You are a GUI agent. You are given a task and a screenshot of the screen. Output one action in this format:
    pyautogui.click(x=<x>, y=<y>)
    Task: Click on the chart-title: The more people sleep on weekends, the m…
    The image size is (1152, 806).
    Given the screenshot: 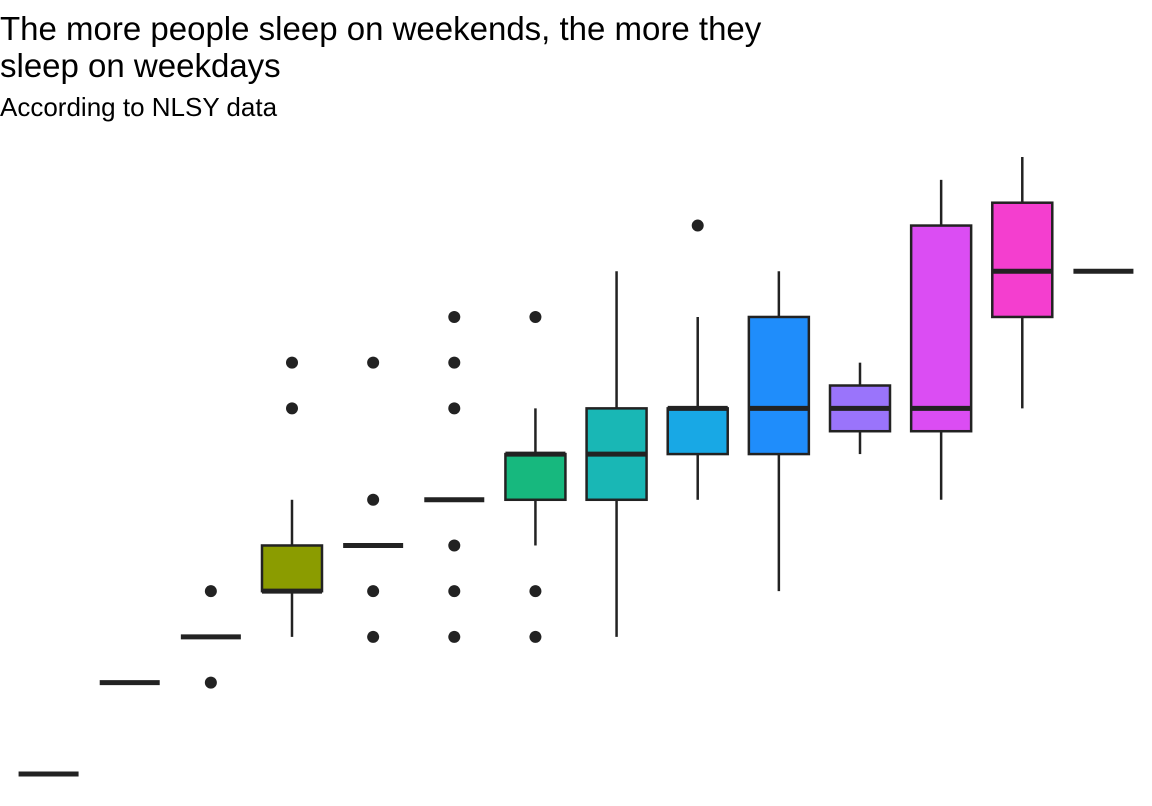 What is the action you would take?
    pyautogui.click(x=381, y=47)
    